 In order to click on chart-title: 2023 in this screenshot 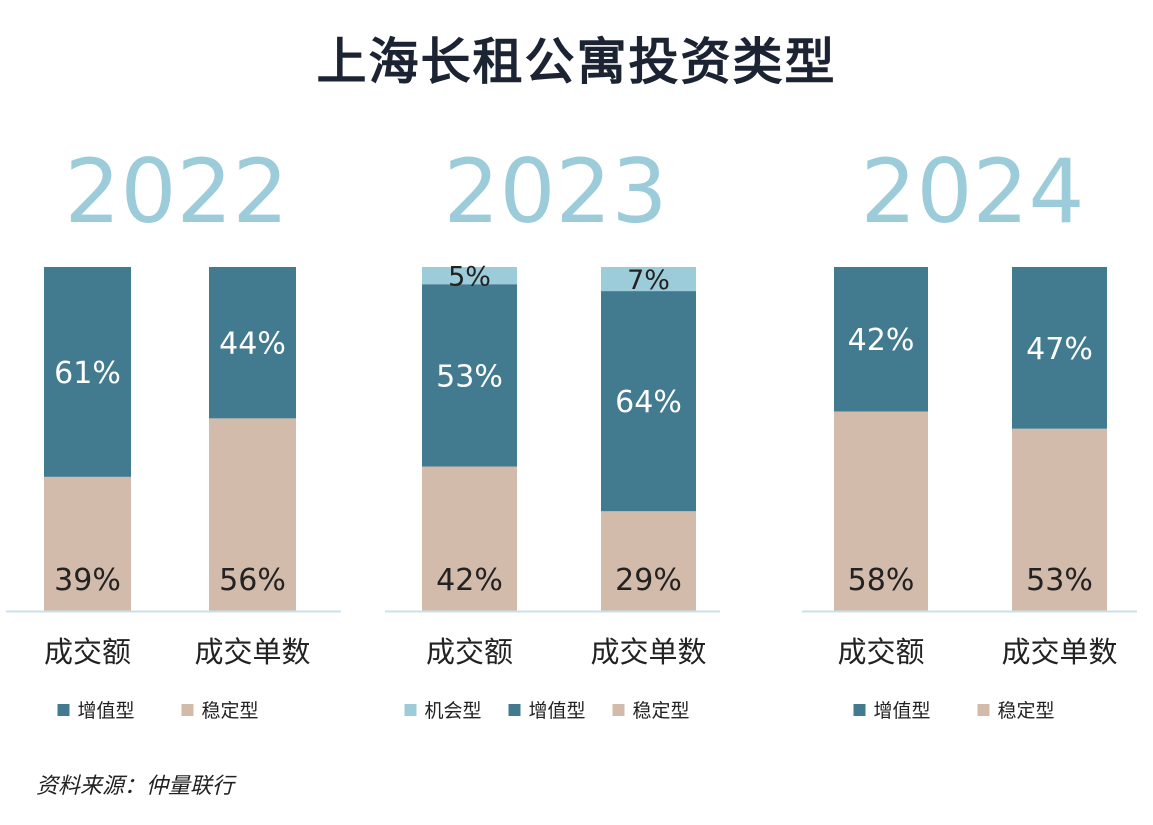, I will do `click(556, 191)`.